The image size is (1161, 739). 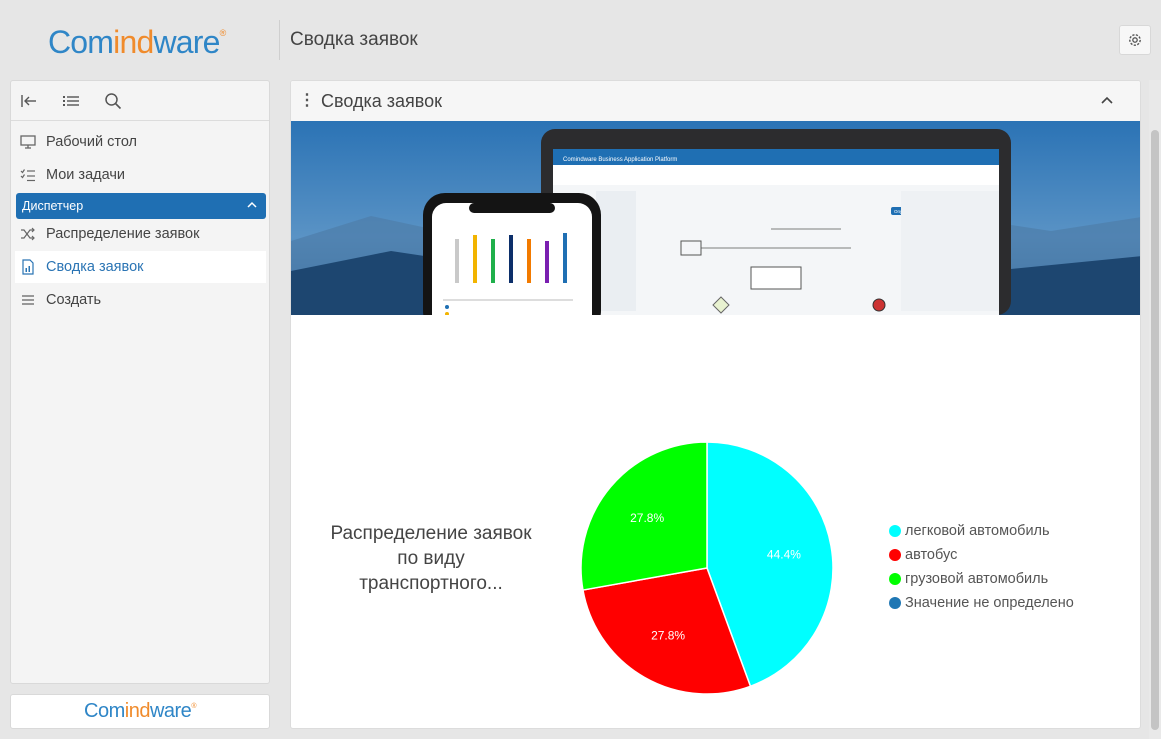 I want to click on sidebar-item-distribution: Распределение заявок, so click(x=140, y=234).